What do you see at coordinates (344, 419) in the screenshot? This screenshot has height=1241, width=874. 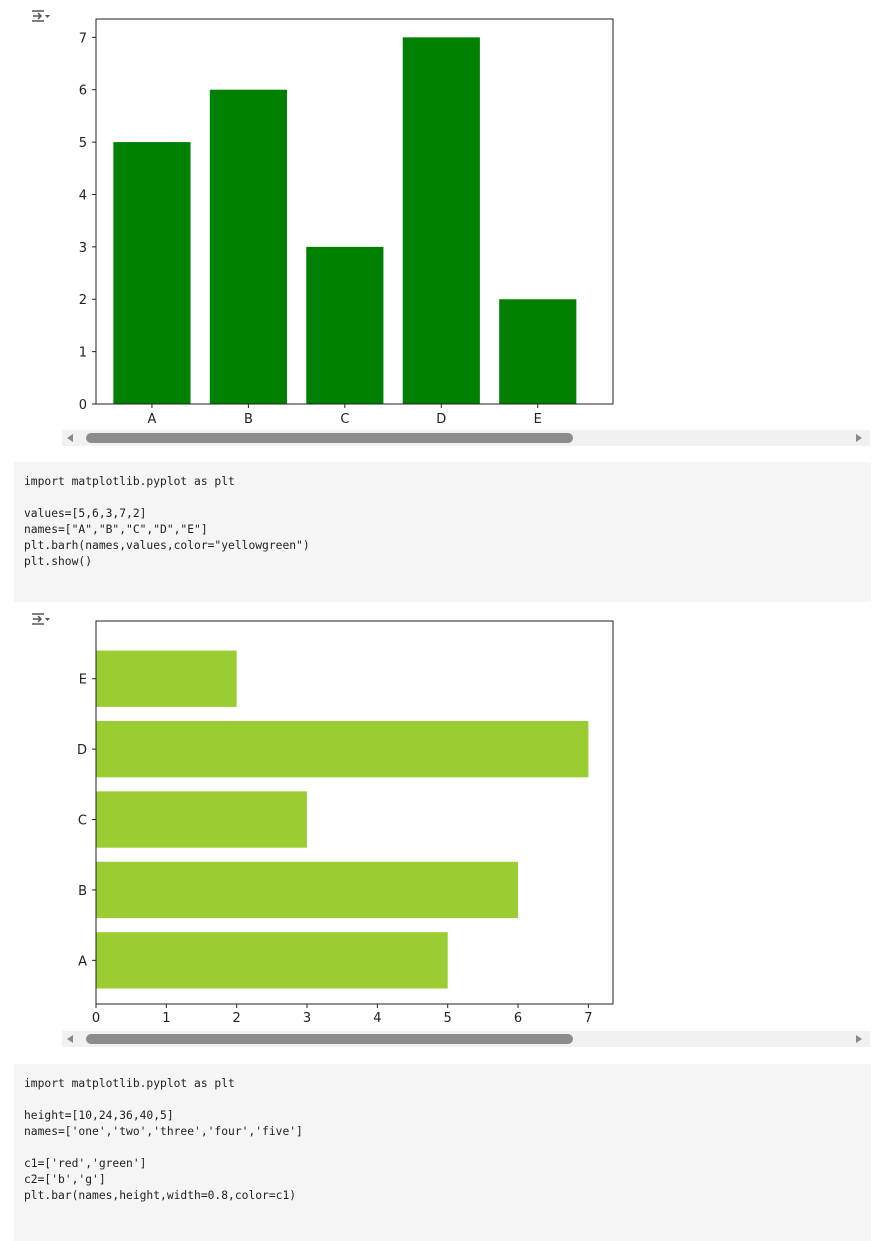 I see `x-tick-label: C` at bounding box center [344, 419].